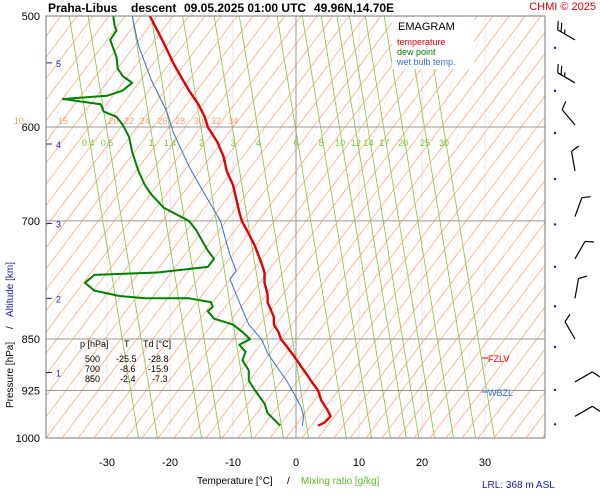  What do you see at coordinates (368, 143) in the screenshot?
I see `mixing-ratio-label: 14` at bounding box center [368, 143].